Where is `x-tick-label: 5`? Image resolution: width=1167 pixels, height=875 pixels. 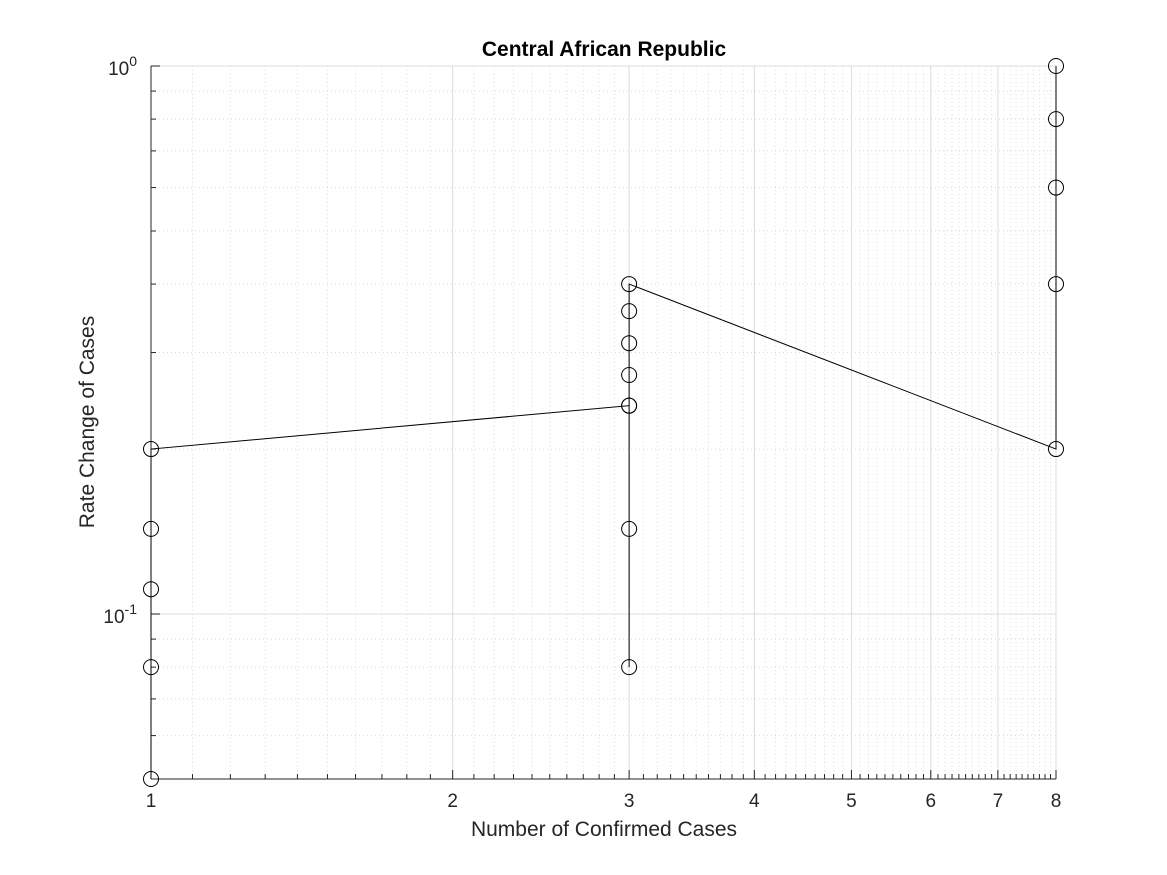 x-tick-label: 5 is located at coordinates (851, 801).